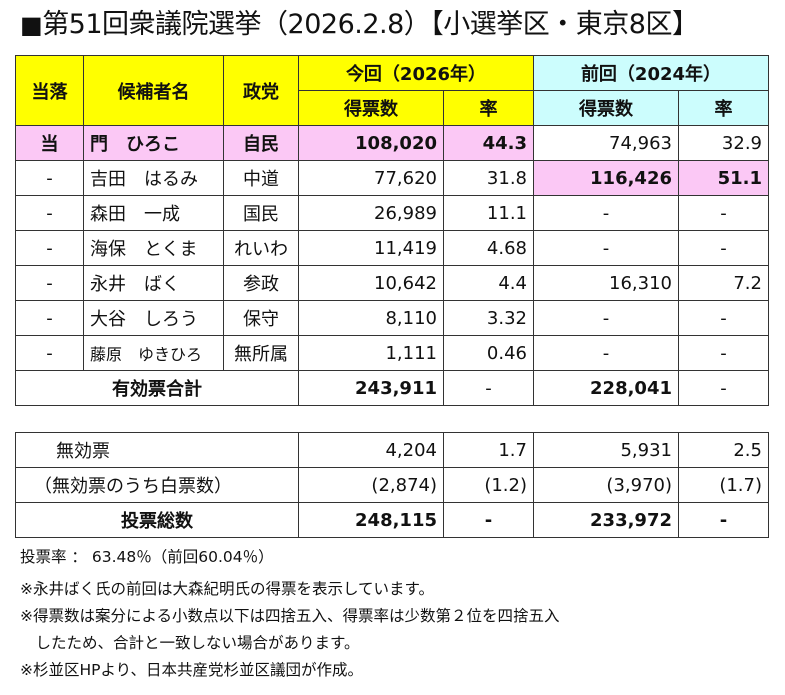 This screenshot has height=695, width=785. I want to click on party-cell: 中道, so click(261, 178).